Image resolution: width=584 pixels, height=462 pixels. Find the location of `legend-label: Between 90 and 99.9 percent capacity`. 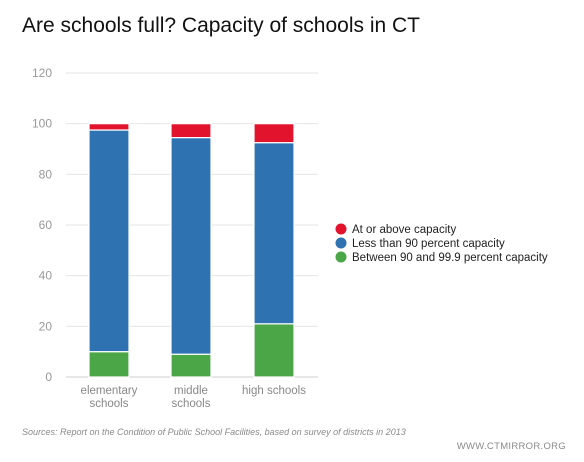

legend-label: Between 90 and 99.9 percent capacity is located at coordinates (450, 258).